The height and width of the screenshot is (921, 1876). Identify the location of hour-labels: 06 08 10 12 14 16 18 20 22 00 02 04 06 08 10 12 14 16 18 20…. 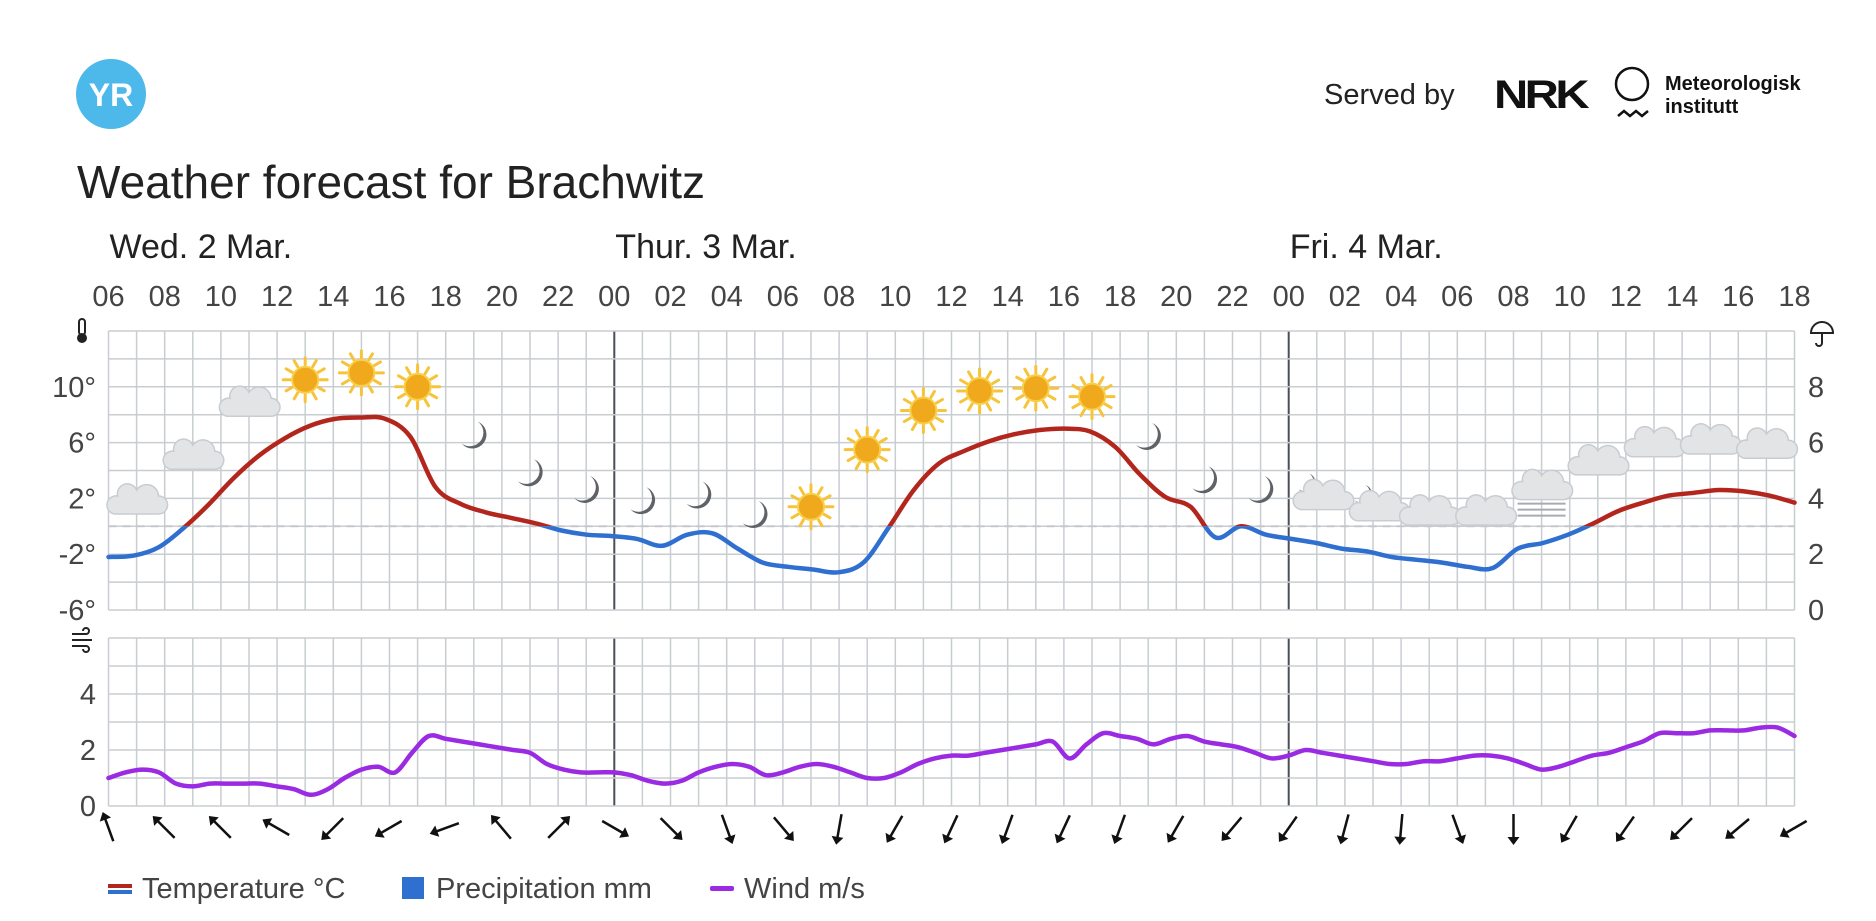
(951, 297).